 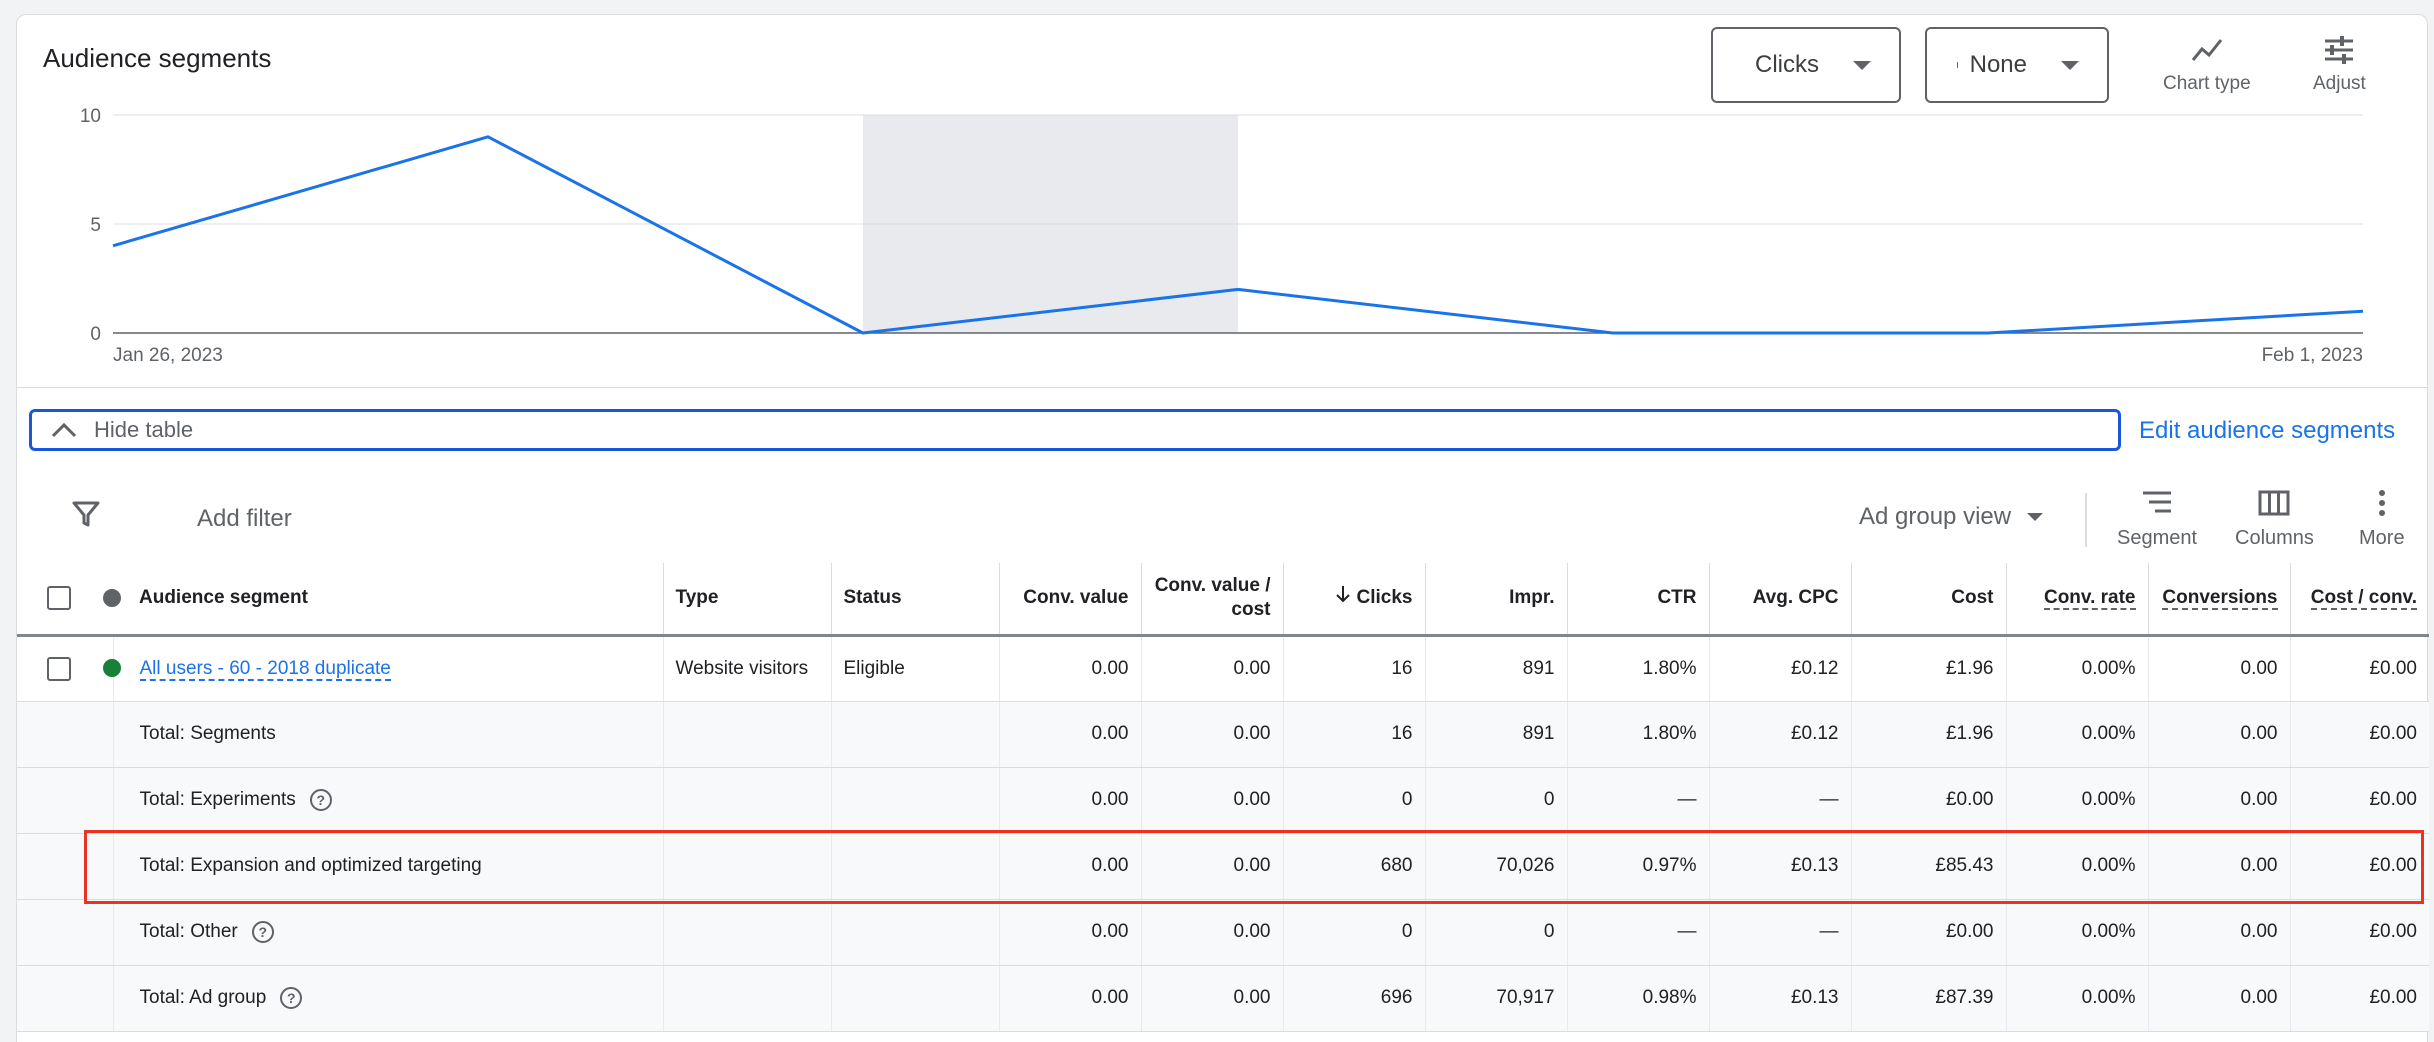 I want to click on col-type: Type, so click(x=747, y=600).